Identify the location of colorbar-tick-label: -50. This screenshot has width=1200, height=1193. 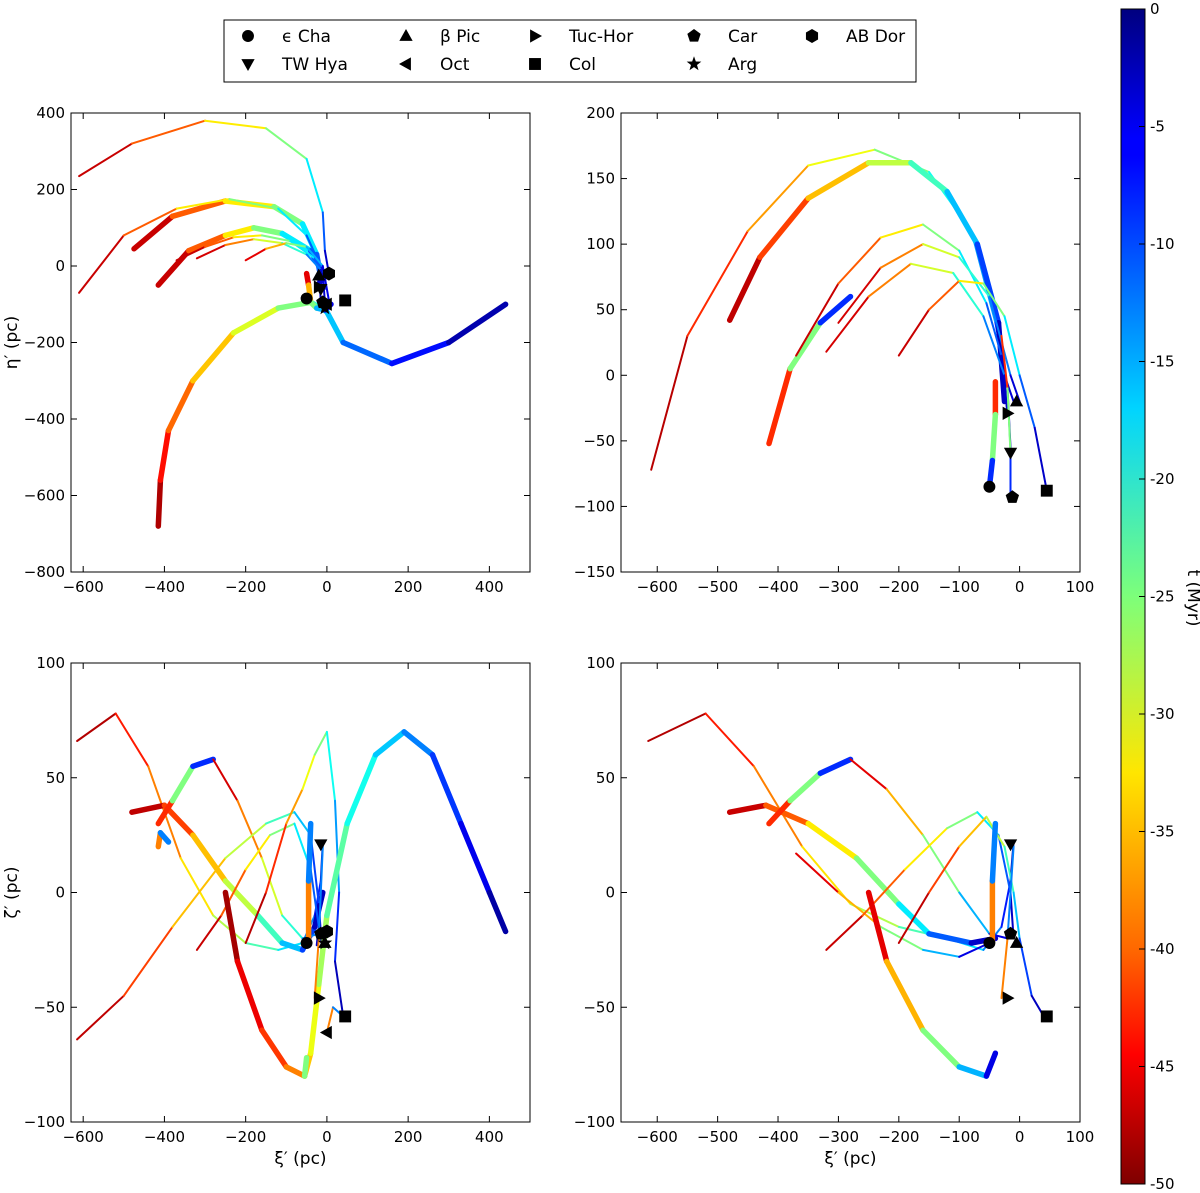
(1162, 1184).